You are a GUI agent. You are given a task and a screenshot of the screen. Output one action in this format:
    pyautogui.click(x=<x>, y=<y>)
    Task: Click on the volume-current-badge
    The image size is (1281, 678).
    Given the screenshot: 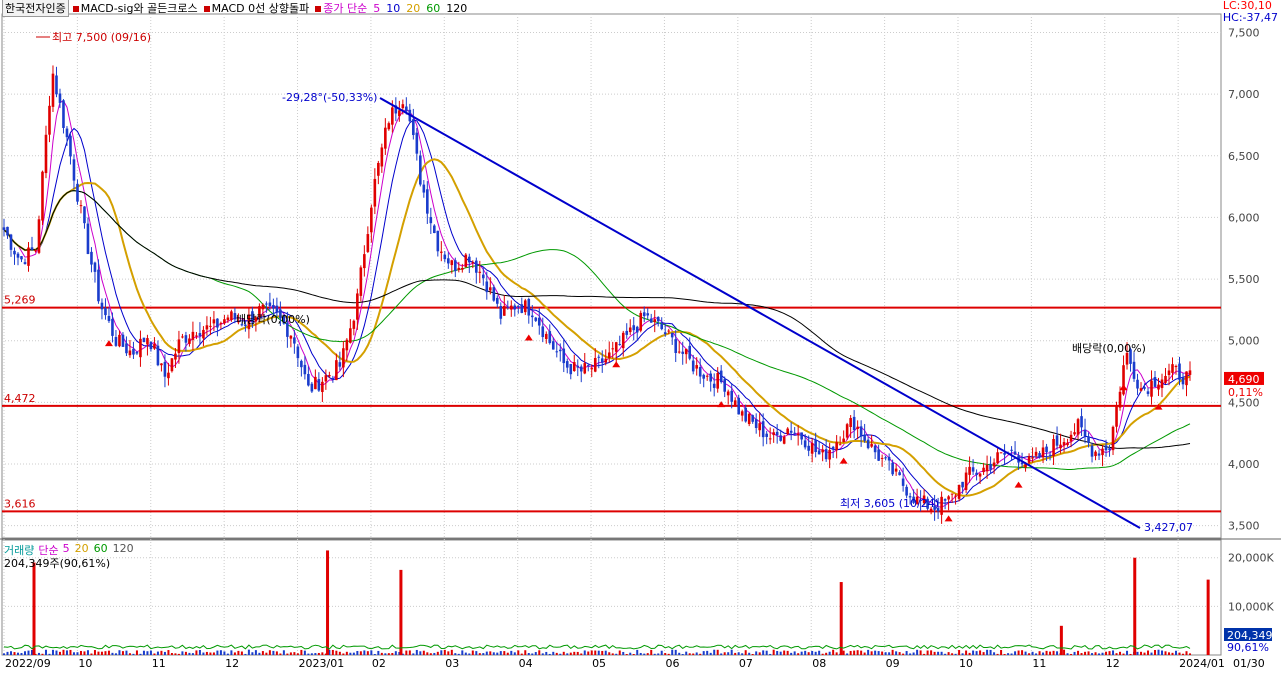 What is the action you would take?
    pyautogui.click(x=1248, y=634)
    